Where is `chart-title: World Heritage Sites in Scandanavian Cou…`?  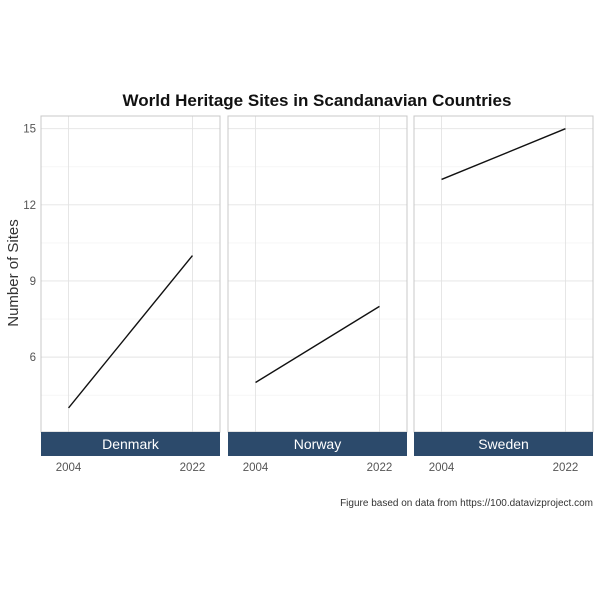 chart-title: World Heritage Sites in Scandanavian Cou… is located at coordinates (317, 100).